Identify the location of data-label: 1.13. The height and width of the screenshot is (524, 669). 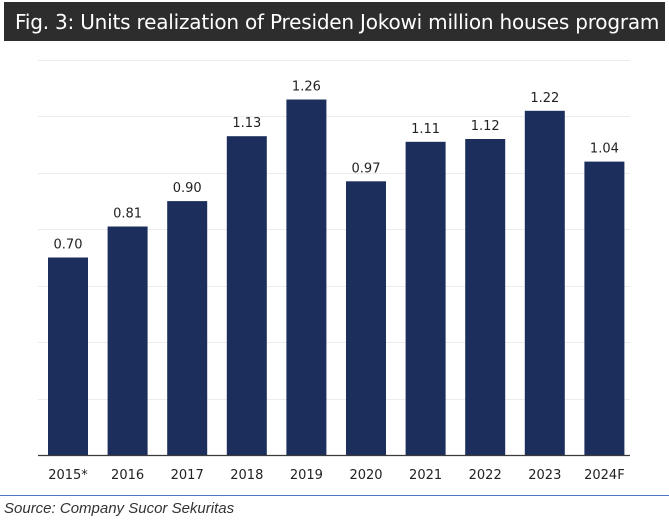
(246, 123).